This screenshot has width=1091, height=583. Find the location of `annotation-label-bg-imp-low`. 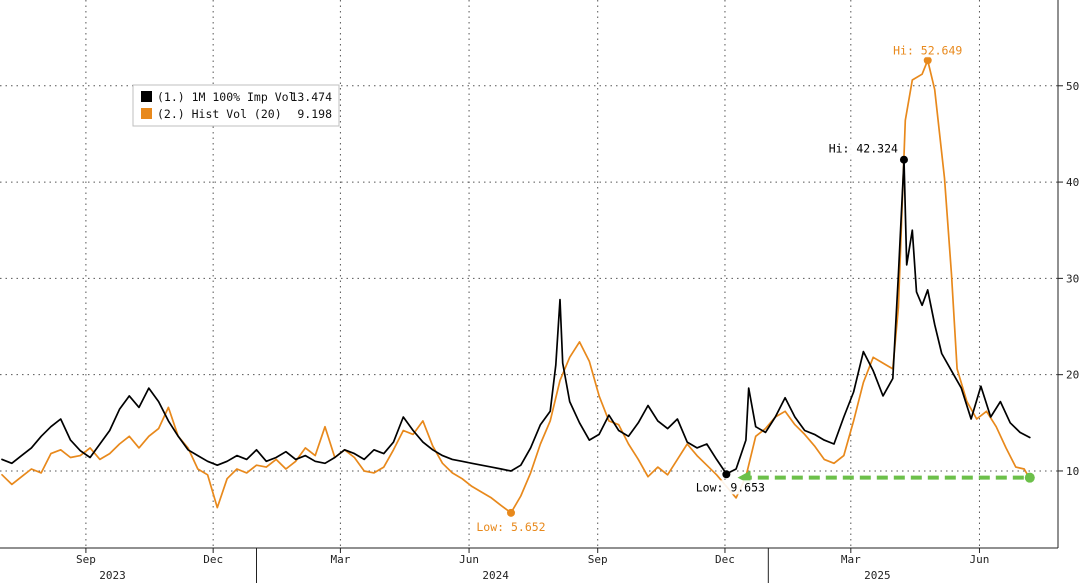

annotation-label-bg-imp-low is located at coordinates (730, 487).